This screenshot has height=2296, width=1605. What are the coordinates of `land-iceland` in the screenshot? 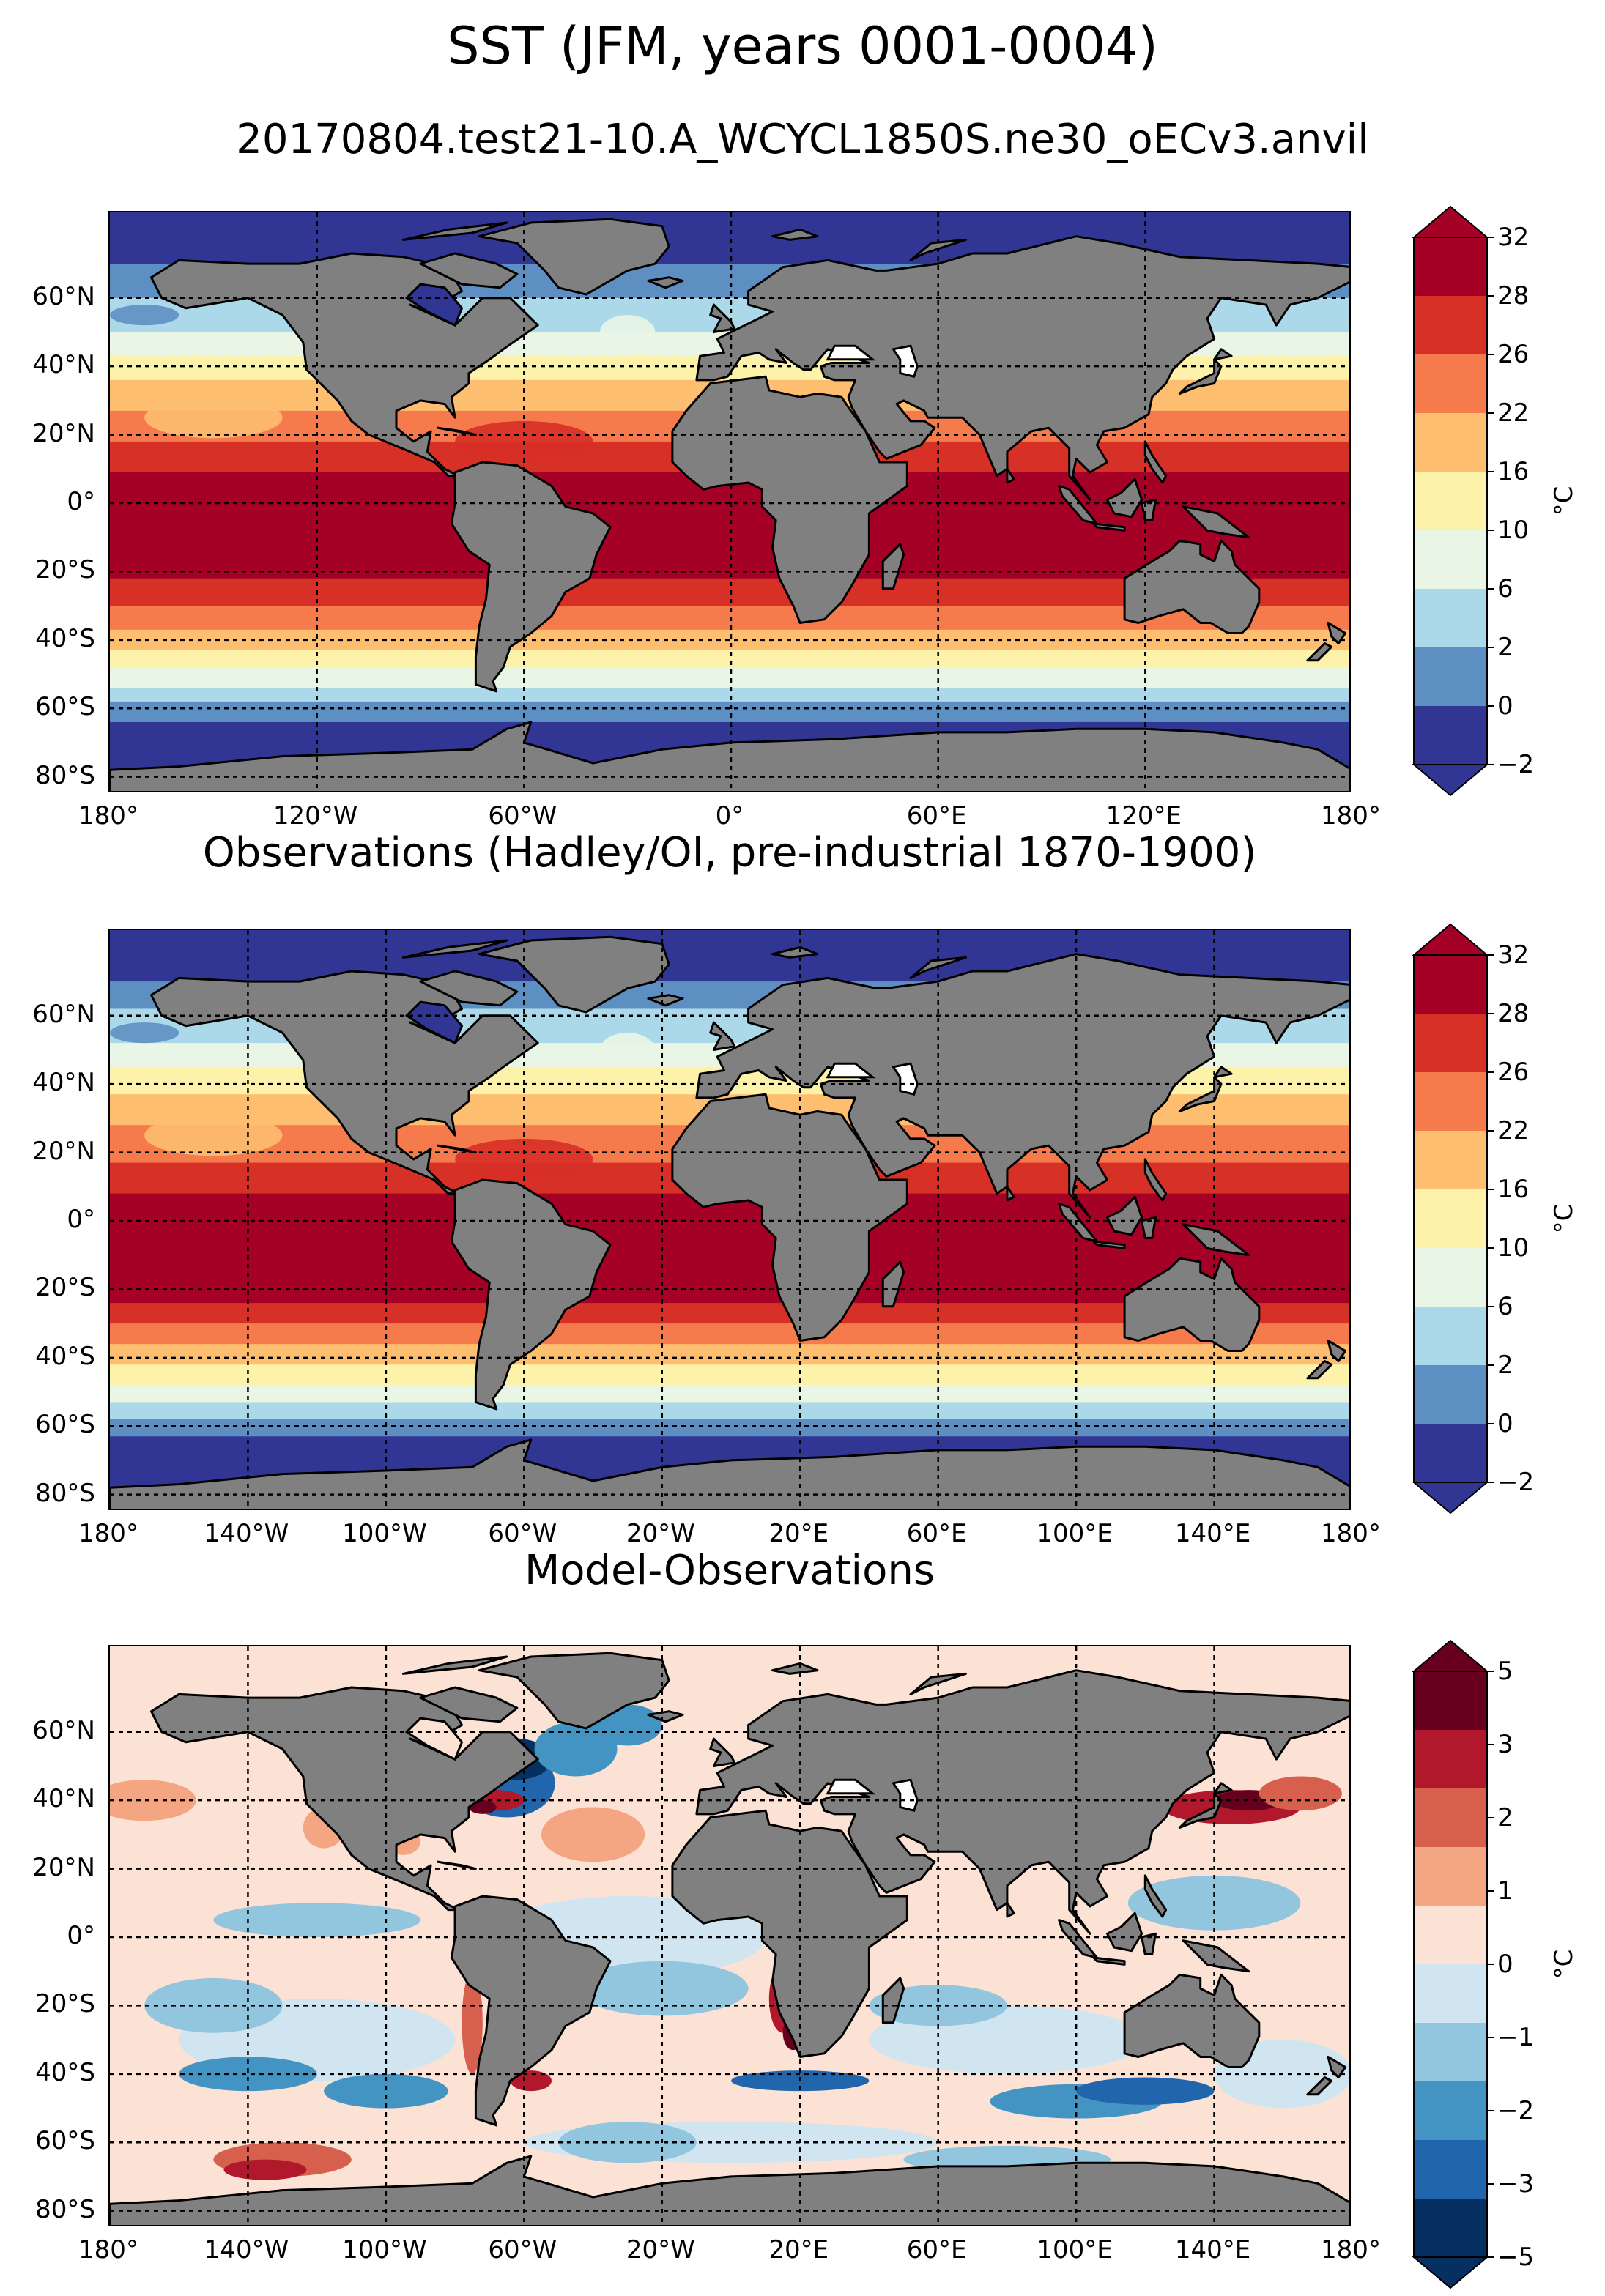 It's located at (665, 1000).